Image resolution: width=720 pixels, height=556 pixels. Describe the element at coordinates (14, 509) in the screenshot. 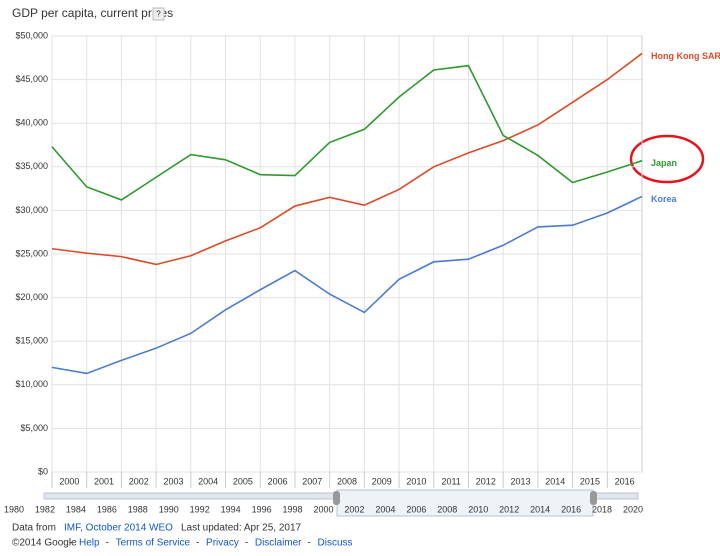

I see `timeline-year: 1980` at that location.